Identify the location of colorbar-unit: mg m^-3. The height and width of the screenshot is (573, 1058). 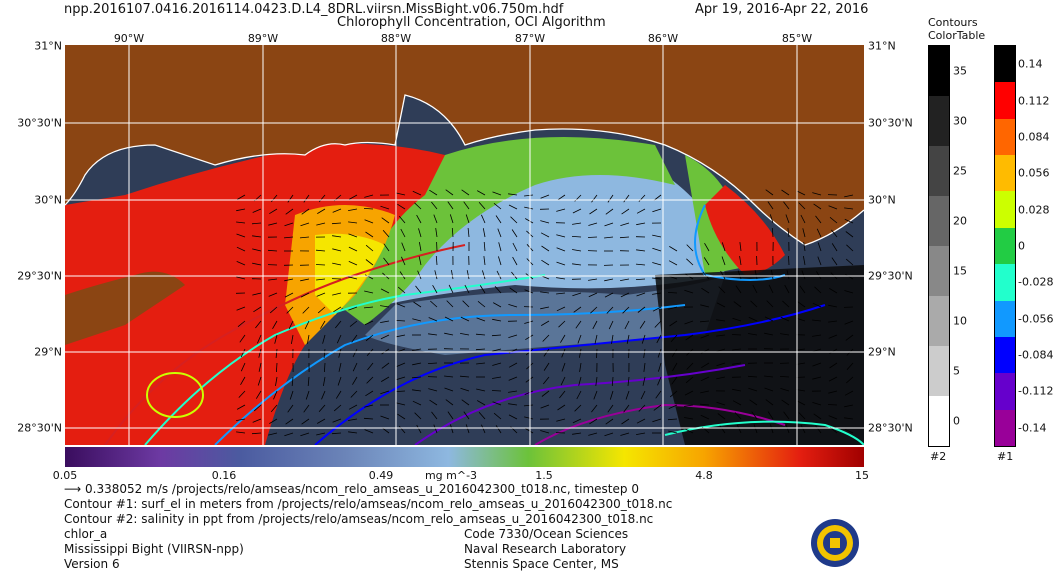
(451, 475).